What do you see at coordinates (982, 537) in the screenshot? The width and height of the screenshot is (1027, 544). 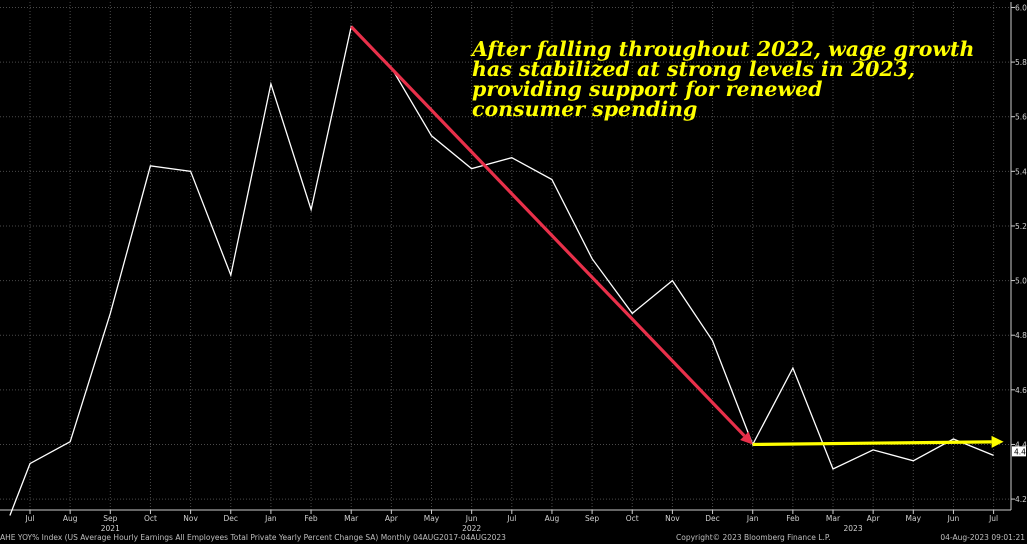 I see `footer-timestamp: 04-Aug-2023 09:01:21` at bounding box center [982, 537].